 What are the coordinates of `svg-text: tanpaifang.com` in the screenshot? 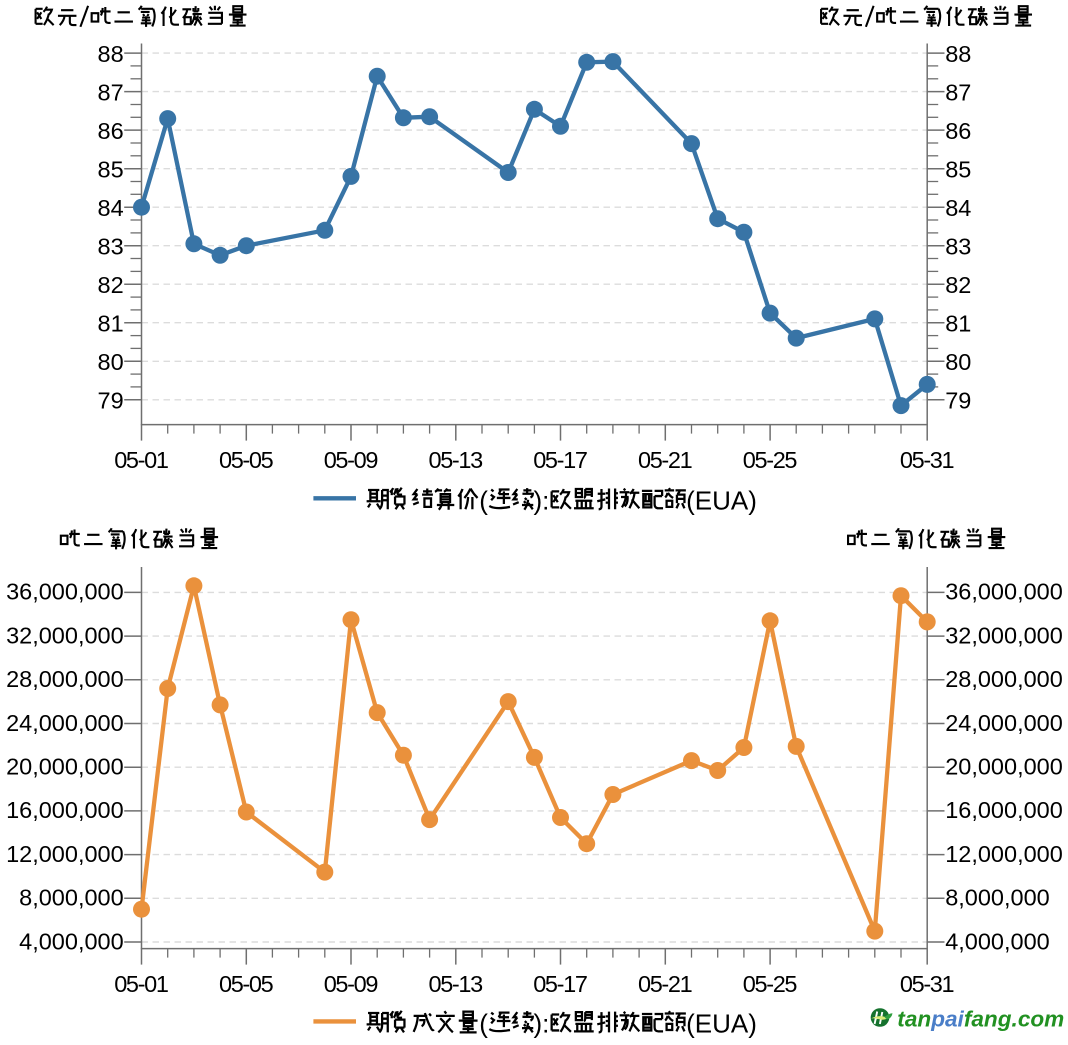 It's located at (980, 1018).